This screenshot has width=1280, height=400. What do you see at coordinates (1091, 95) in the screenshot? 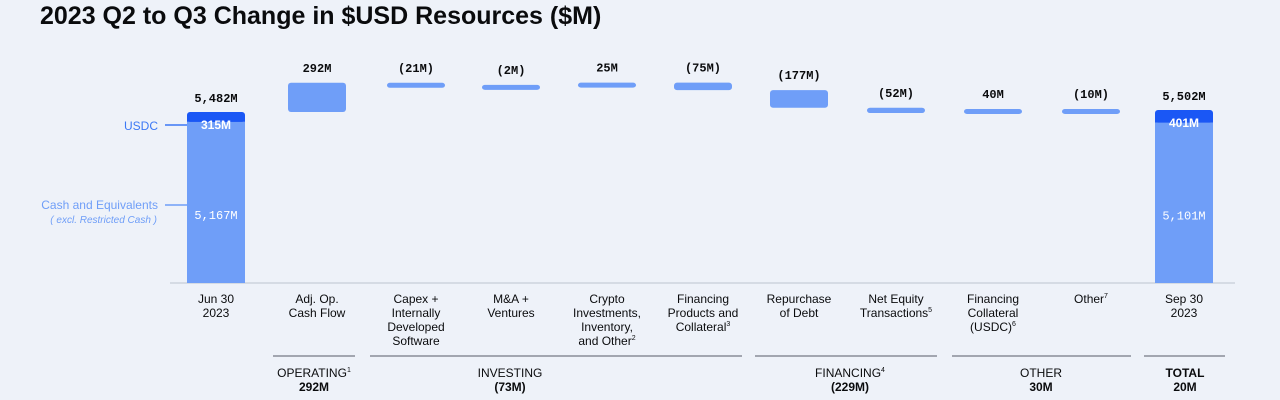
I see `change-value-label-9: (10M)` at bounding box center [1091, 95].